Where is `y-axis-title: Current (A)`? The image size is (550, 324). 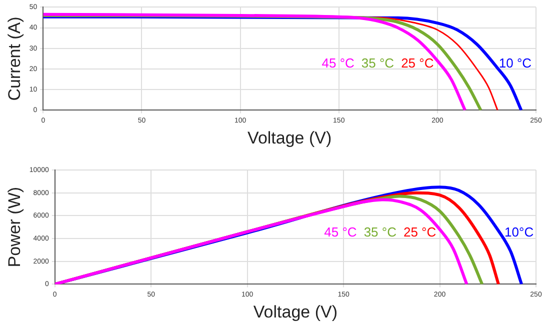
y-axis-title: Current (A) is located at coordinates (14, 58).